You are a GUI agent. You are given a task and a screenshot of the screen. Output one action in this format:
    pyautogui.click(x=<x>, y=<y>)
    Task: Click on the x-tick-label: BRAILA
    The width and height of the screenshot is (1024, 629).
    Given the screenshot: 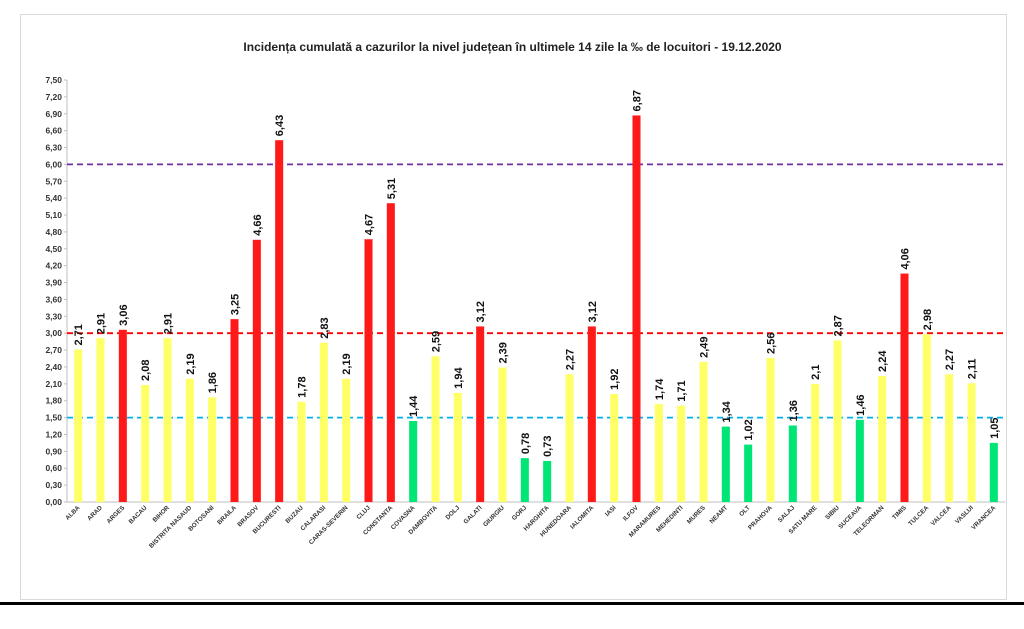 What is the action you would take?
    pyautogui.click(x=227, y=515)
    